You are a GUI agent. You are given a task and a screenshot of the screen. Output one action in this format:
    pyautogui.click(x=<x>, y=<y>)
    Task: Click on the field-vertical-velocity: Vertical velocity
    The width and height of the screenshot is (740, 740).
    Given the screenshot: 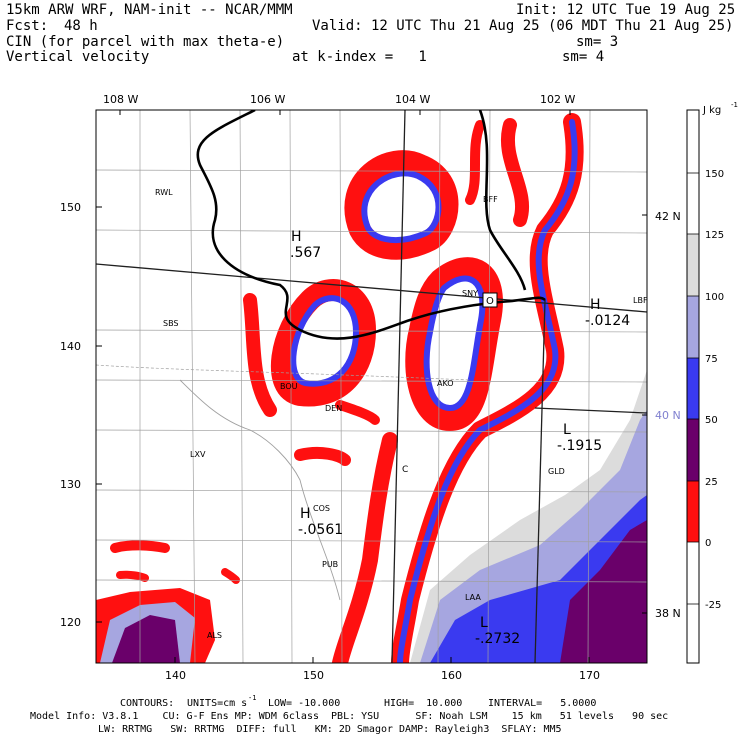 What is the action you would take?
    pyautogui.click(x=78, y=57)
    